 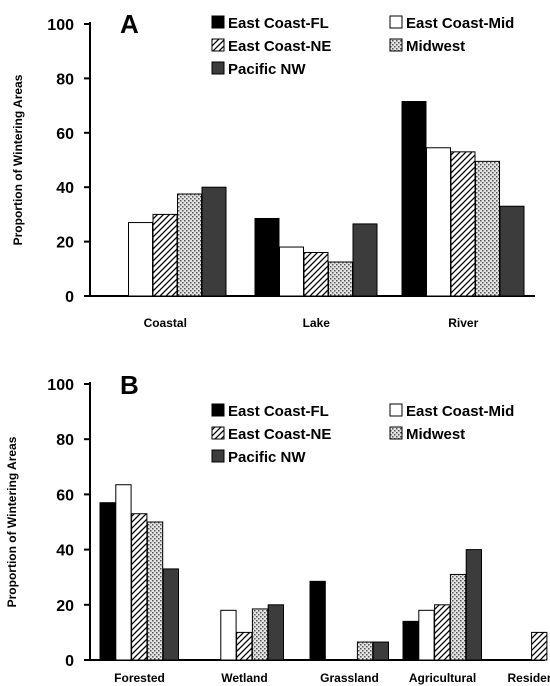 What do you see at coordinates (170, 614) in the screenshot?
I see `panel-b-bar-forested-pacific-nw` at bounding box center [170, 614].